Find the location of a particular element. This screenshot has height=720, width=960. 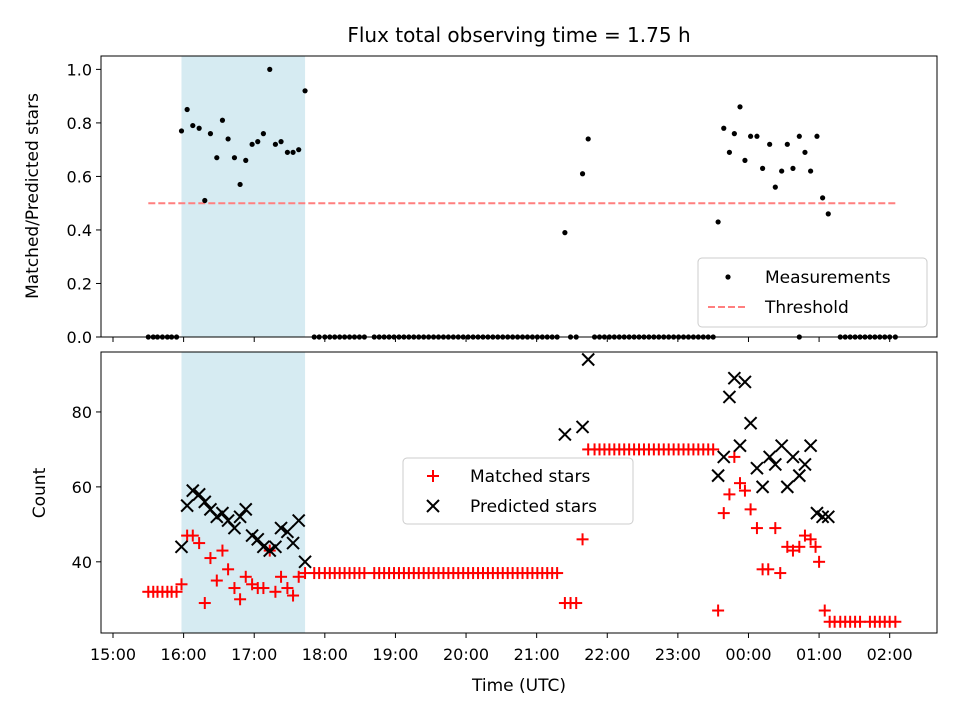

x-tick-label: 01:00 is located at coordinates (819, 654).